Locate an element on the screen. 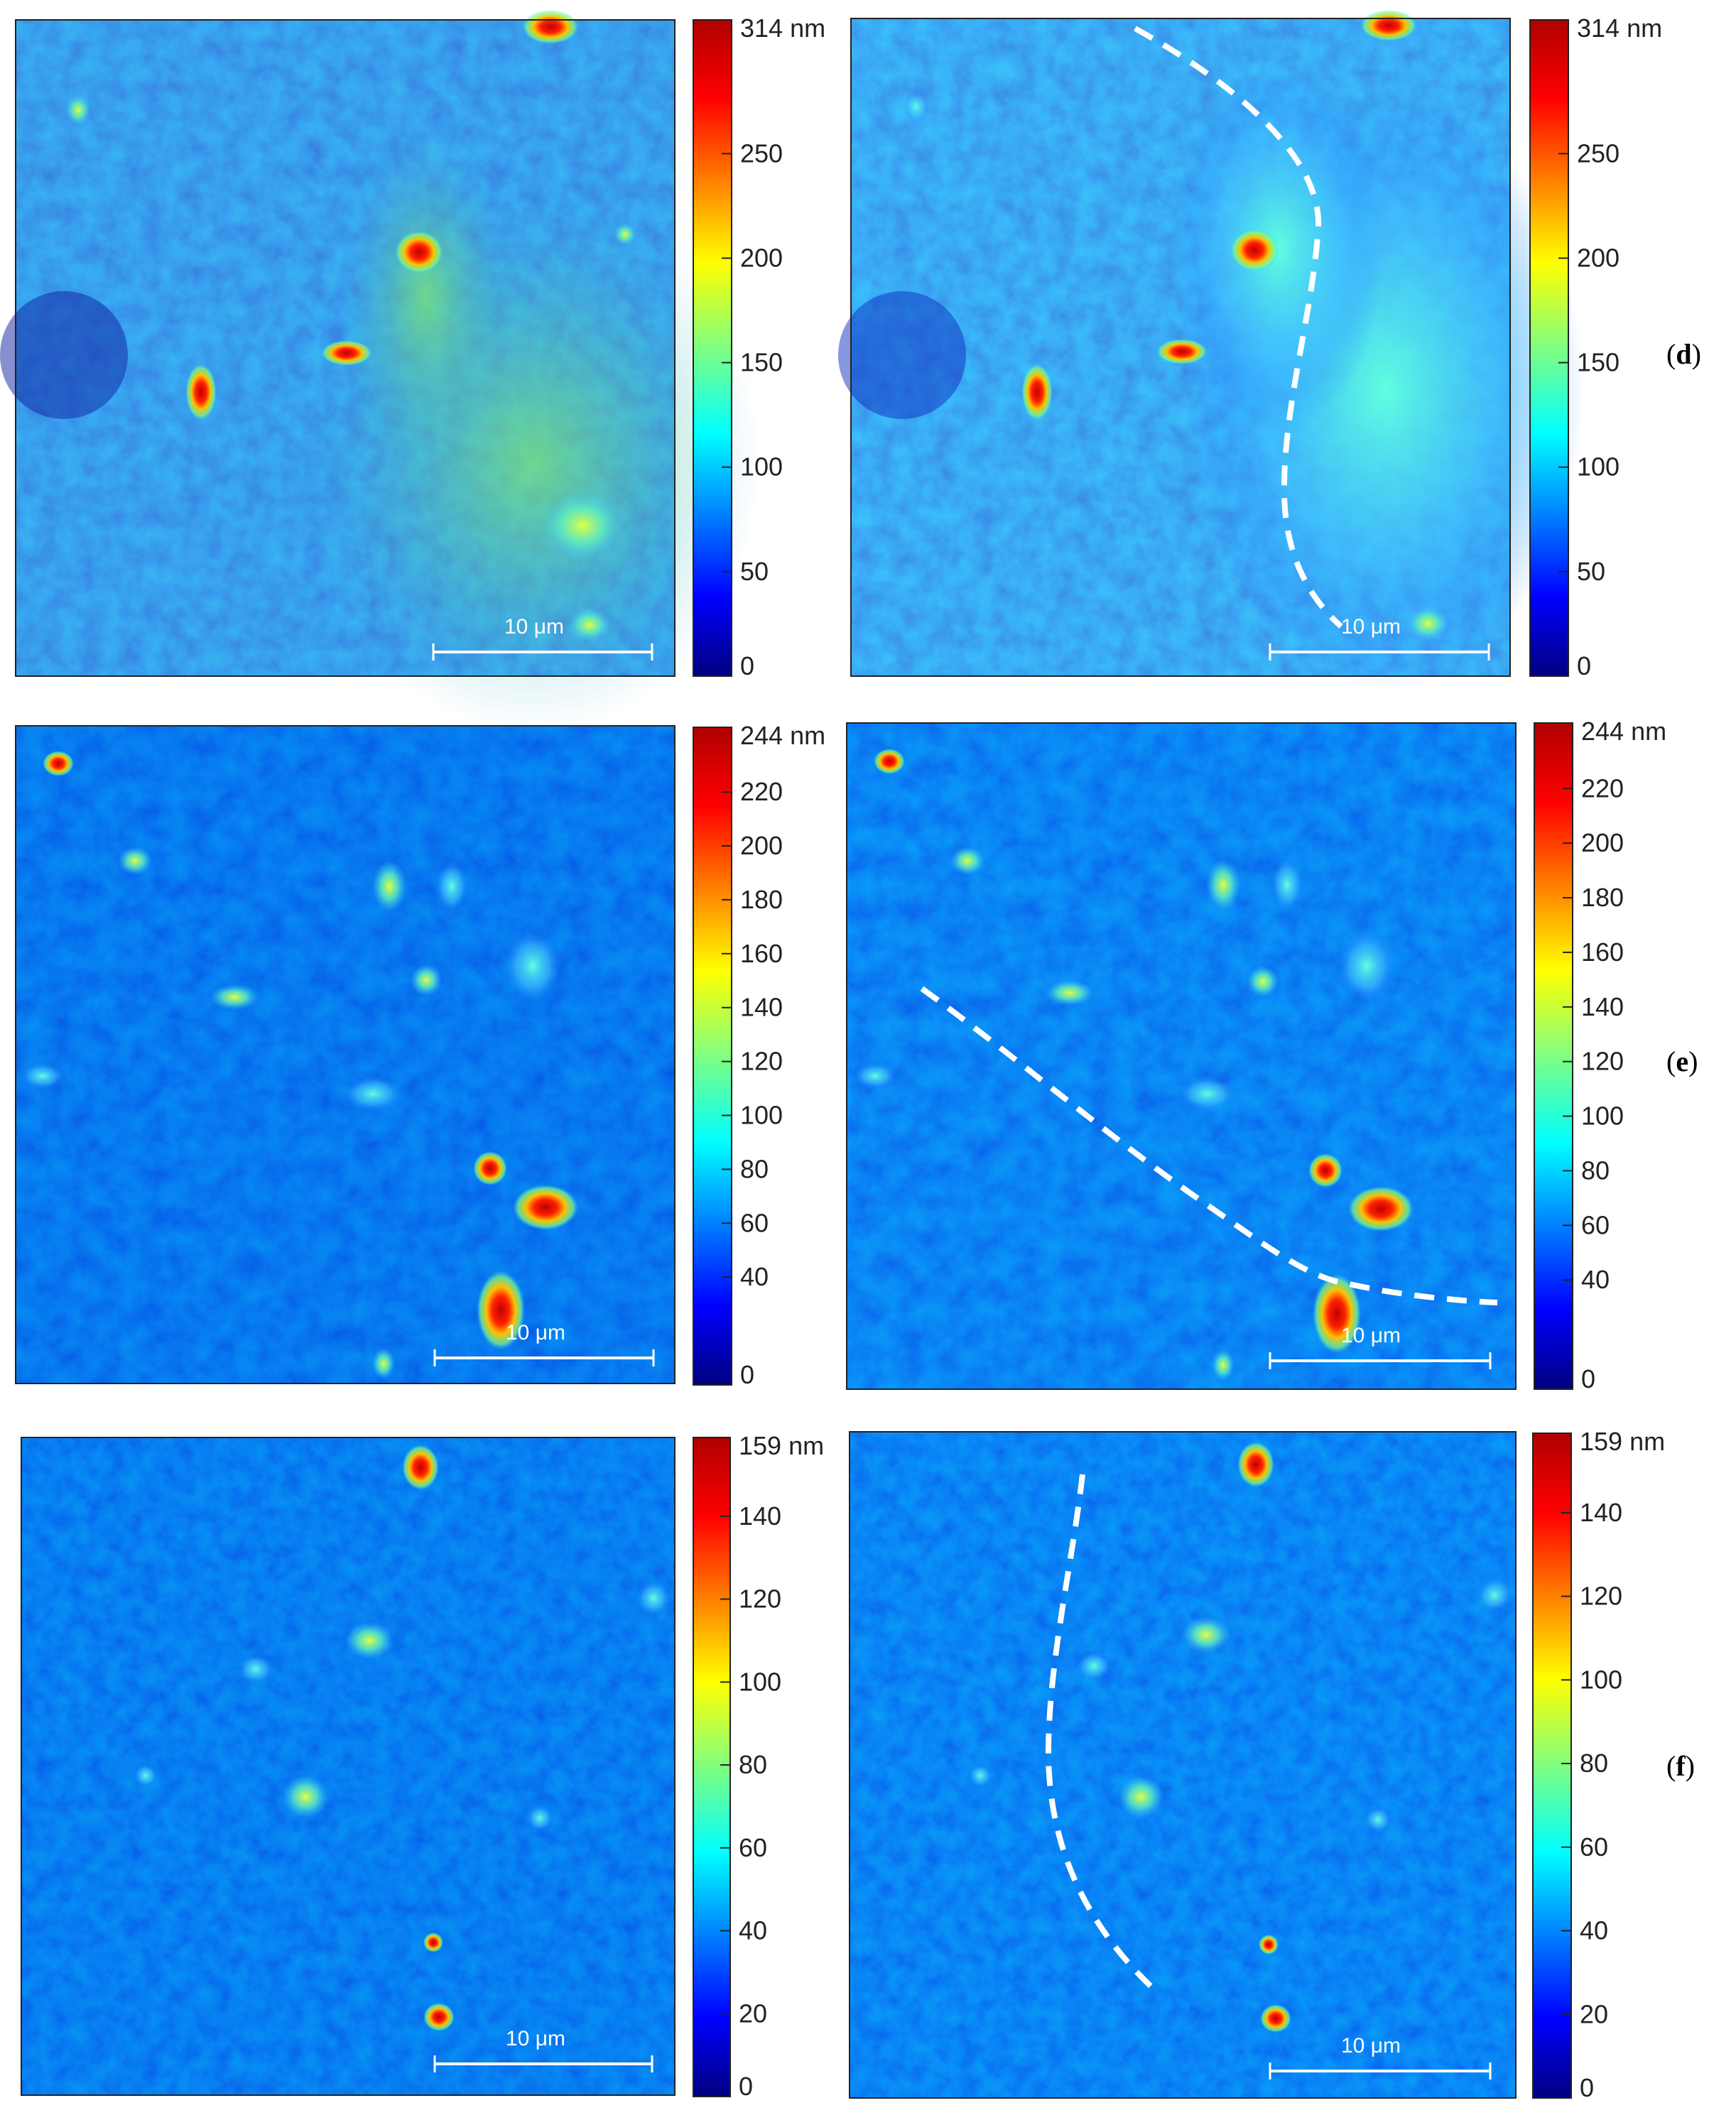  scale-bar-e-left: 10 μm is located at coordinates (544, 1343).